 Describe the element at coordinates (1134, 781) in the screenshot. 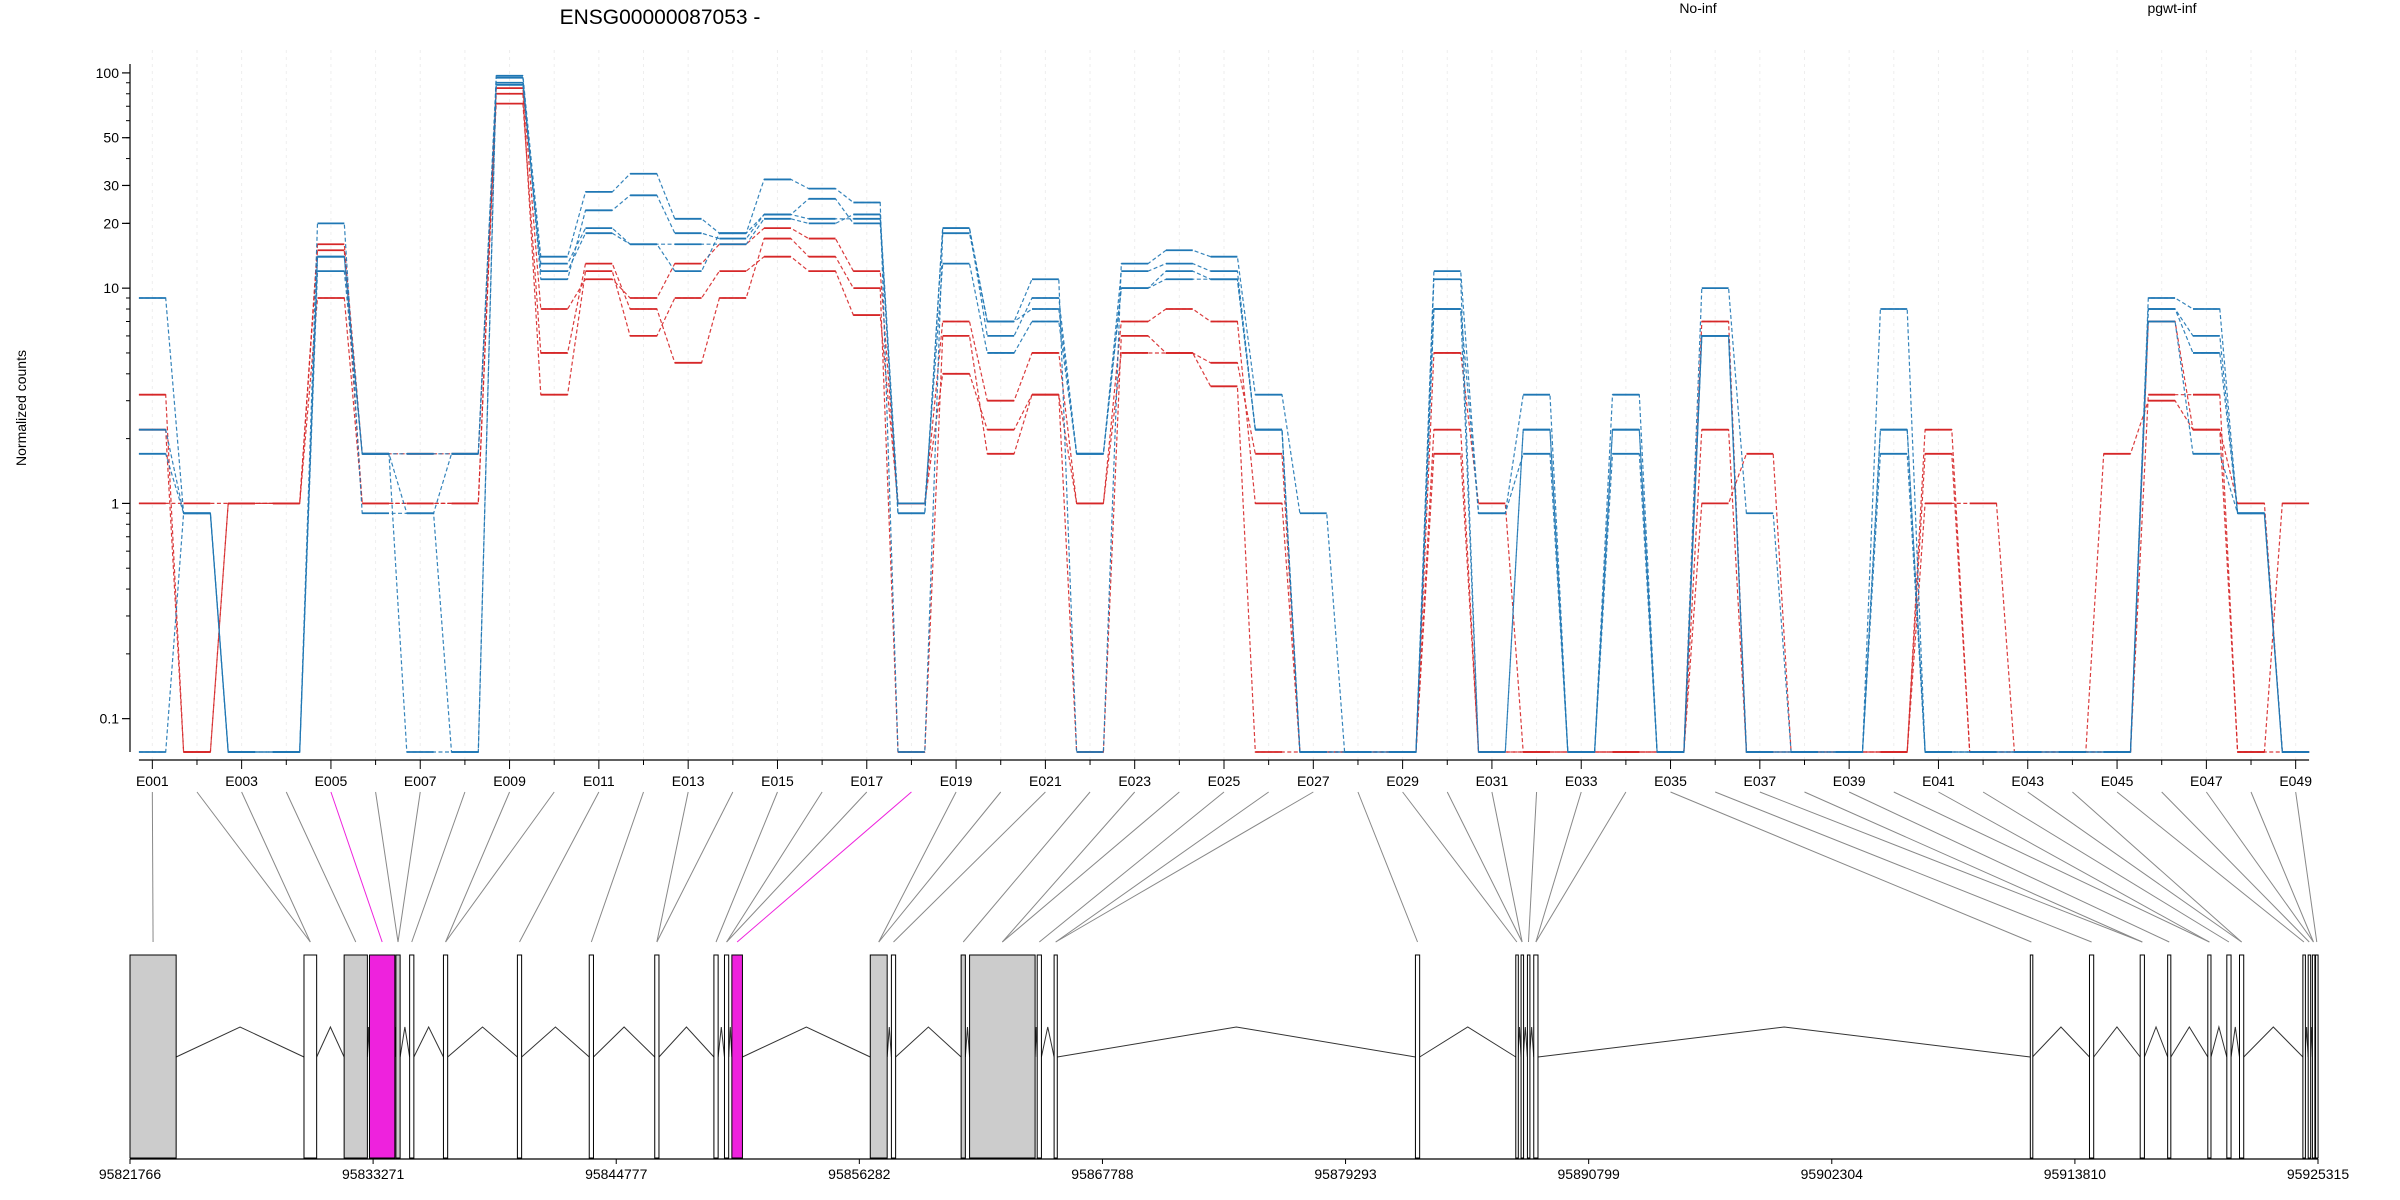

I see `x-tick-label: E023` at that location.